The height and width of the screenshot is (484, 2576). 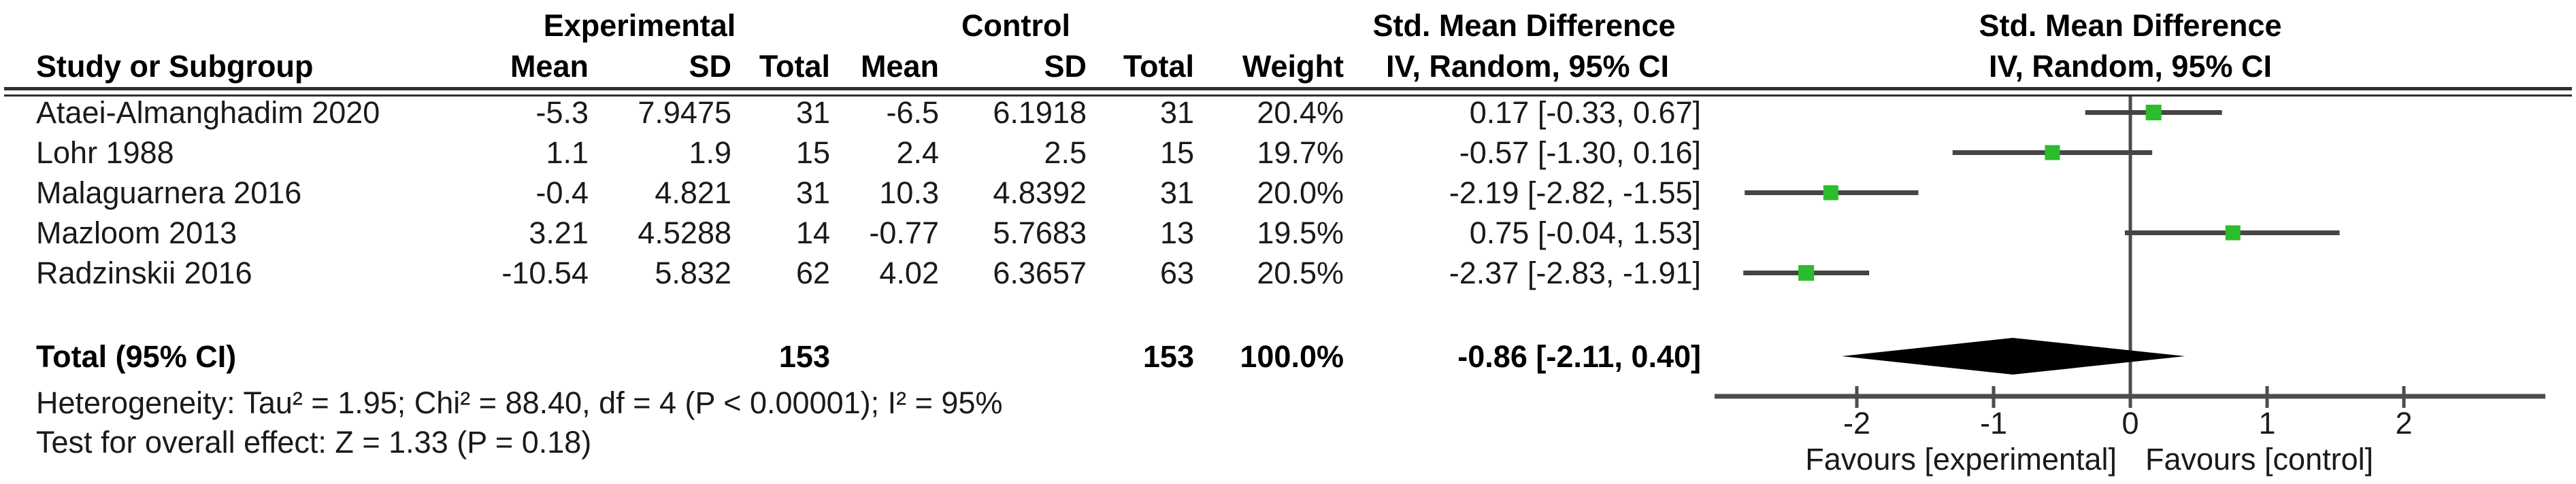 What do you see at coordinates (1159, 66) in the screenshot?
I see `col-header-total-control: Total` at bounding box center [1159, 66].